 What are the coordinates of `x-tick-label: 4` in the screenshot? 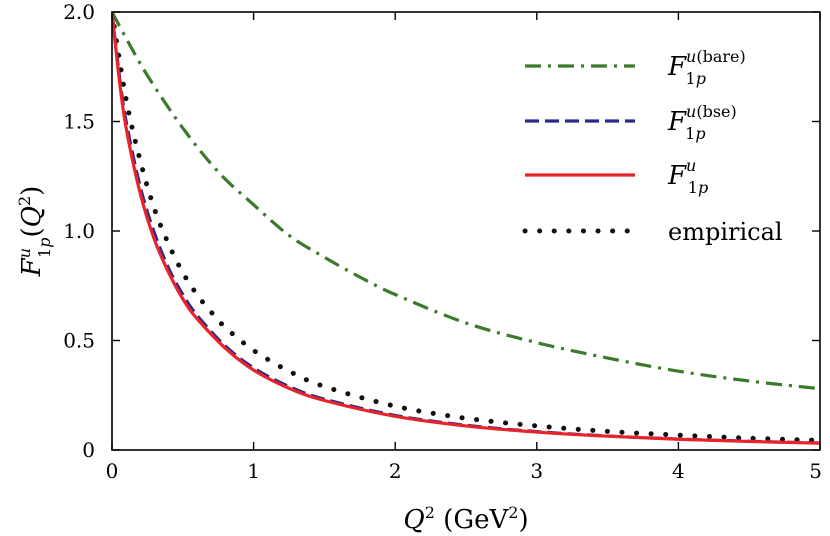 It's located at (678, 471).